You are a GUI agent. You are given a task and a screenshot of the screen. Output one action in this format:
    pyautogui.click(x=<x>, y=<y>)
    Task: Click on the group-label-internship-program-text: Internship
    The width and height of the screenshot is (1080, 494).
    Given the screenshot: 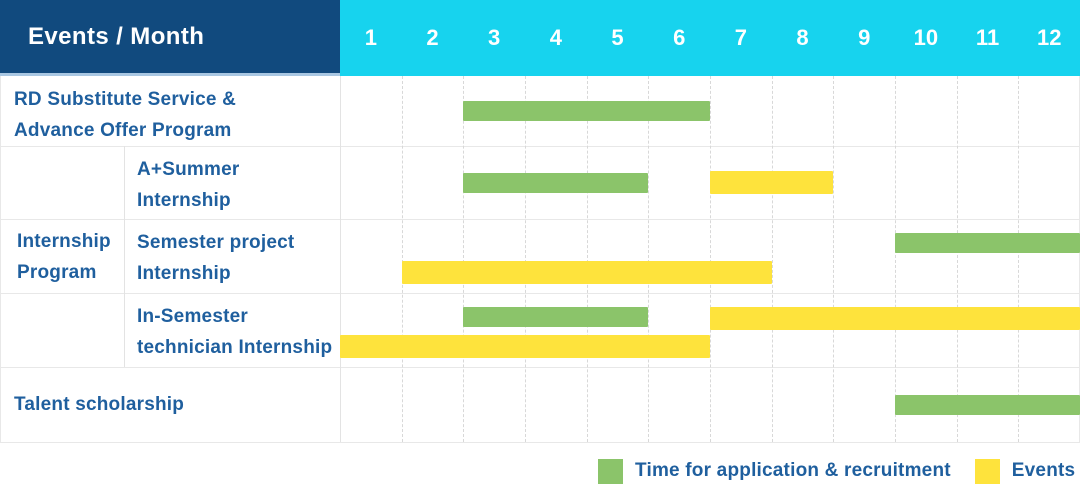 What is the action you would take?
    pyautogui.click(x=64, y=241)
    